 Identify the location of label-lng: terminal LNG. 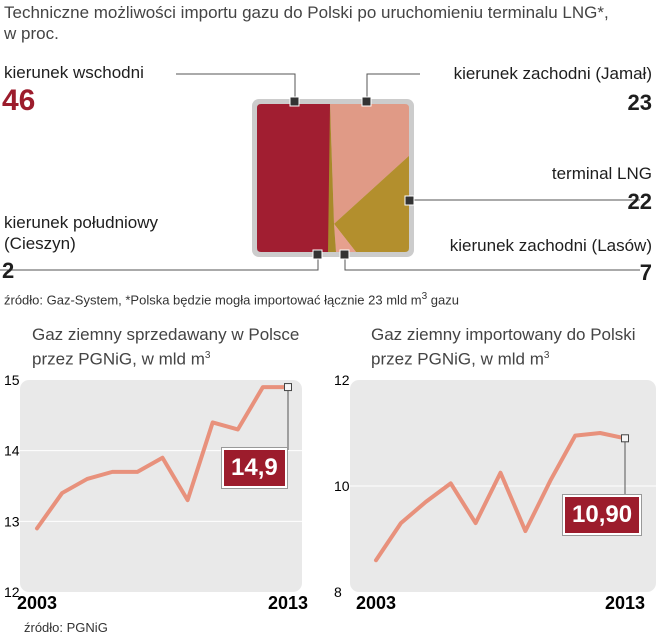
(601, 173).